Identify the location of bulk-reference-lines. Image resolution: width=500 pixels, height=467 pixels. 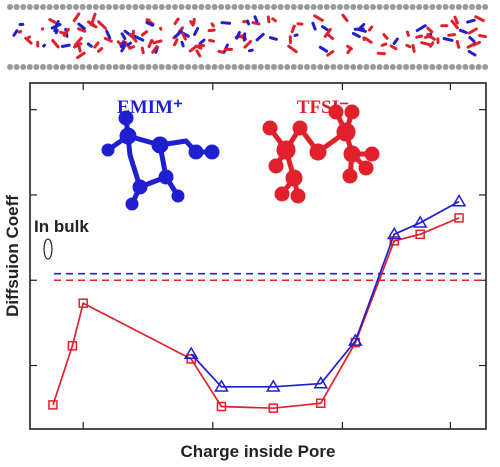
(269, 277).